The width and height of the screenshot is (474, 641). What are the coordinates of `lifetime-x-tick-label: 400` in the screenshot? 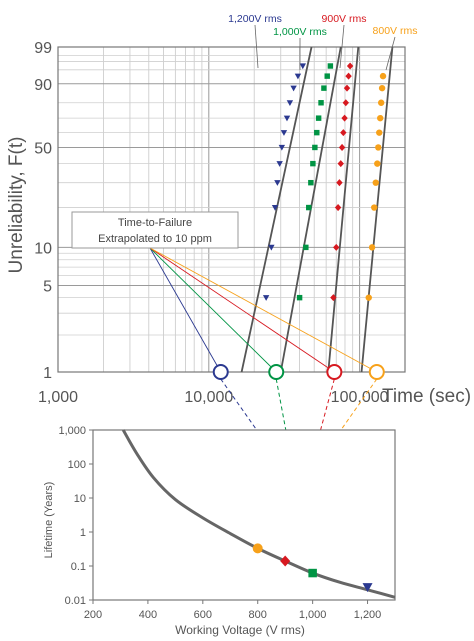 It's located at (148, 615).